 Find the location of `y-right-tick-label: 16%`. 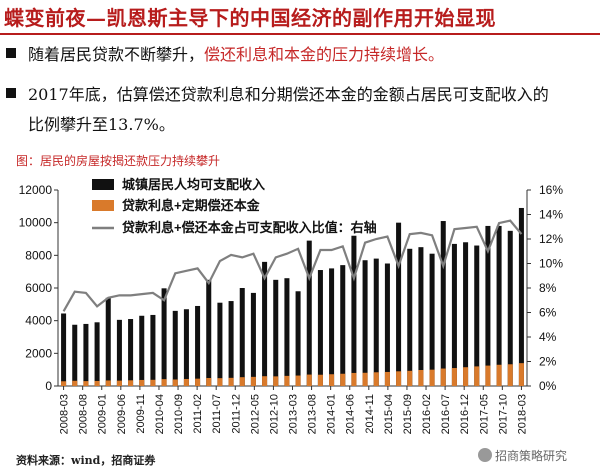

y-right-tick-label: 16% is located at coordinates (551, 190).